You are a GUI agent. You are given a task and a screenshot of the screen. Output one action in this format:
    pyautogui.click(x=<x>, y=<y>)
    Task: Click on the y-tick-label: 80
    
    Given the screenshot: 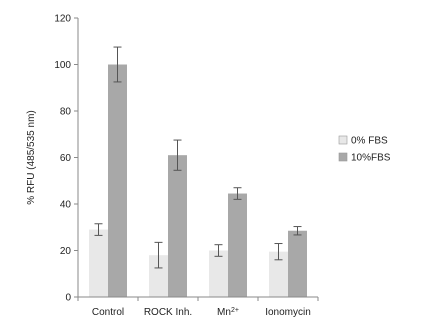 What is the action you would take?
    pyautogui.click(x=66, y=112)
    